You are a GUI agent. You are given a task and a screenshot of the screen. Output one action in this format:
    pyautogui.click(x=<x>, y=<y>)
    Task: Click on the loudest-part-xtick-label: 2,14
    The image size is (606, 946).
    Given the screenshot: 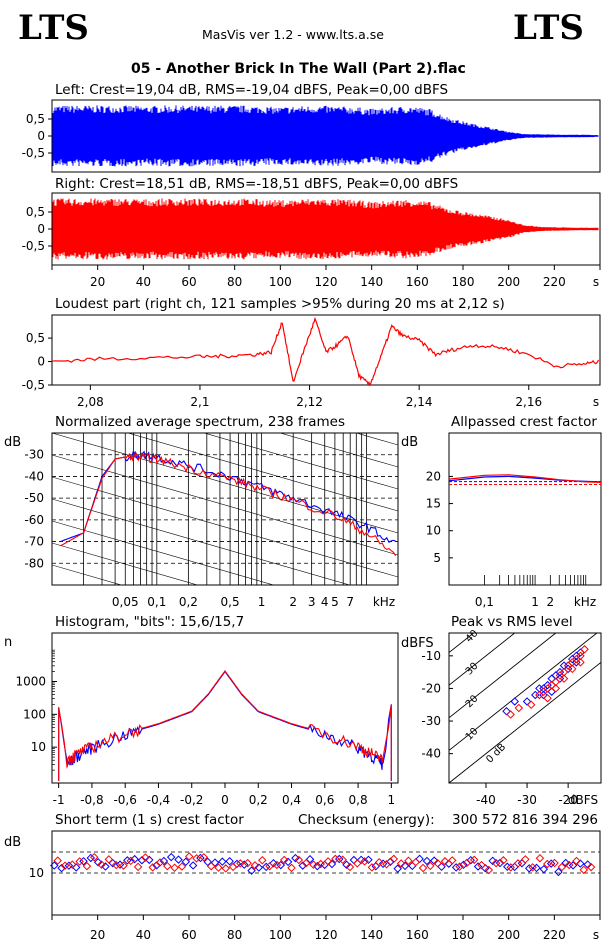 What is the action you would take?
    pyautogui.click(x=419, y=402)
    